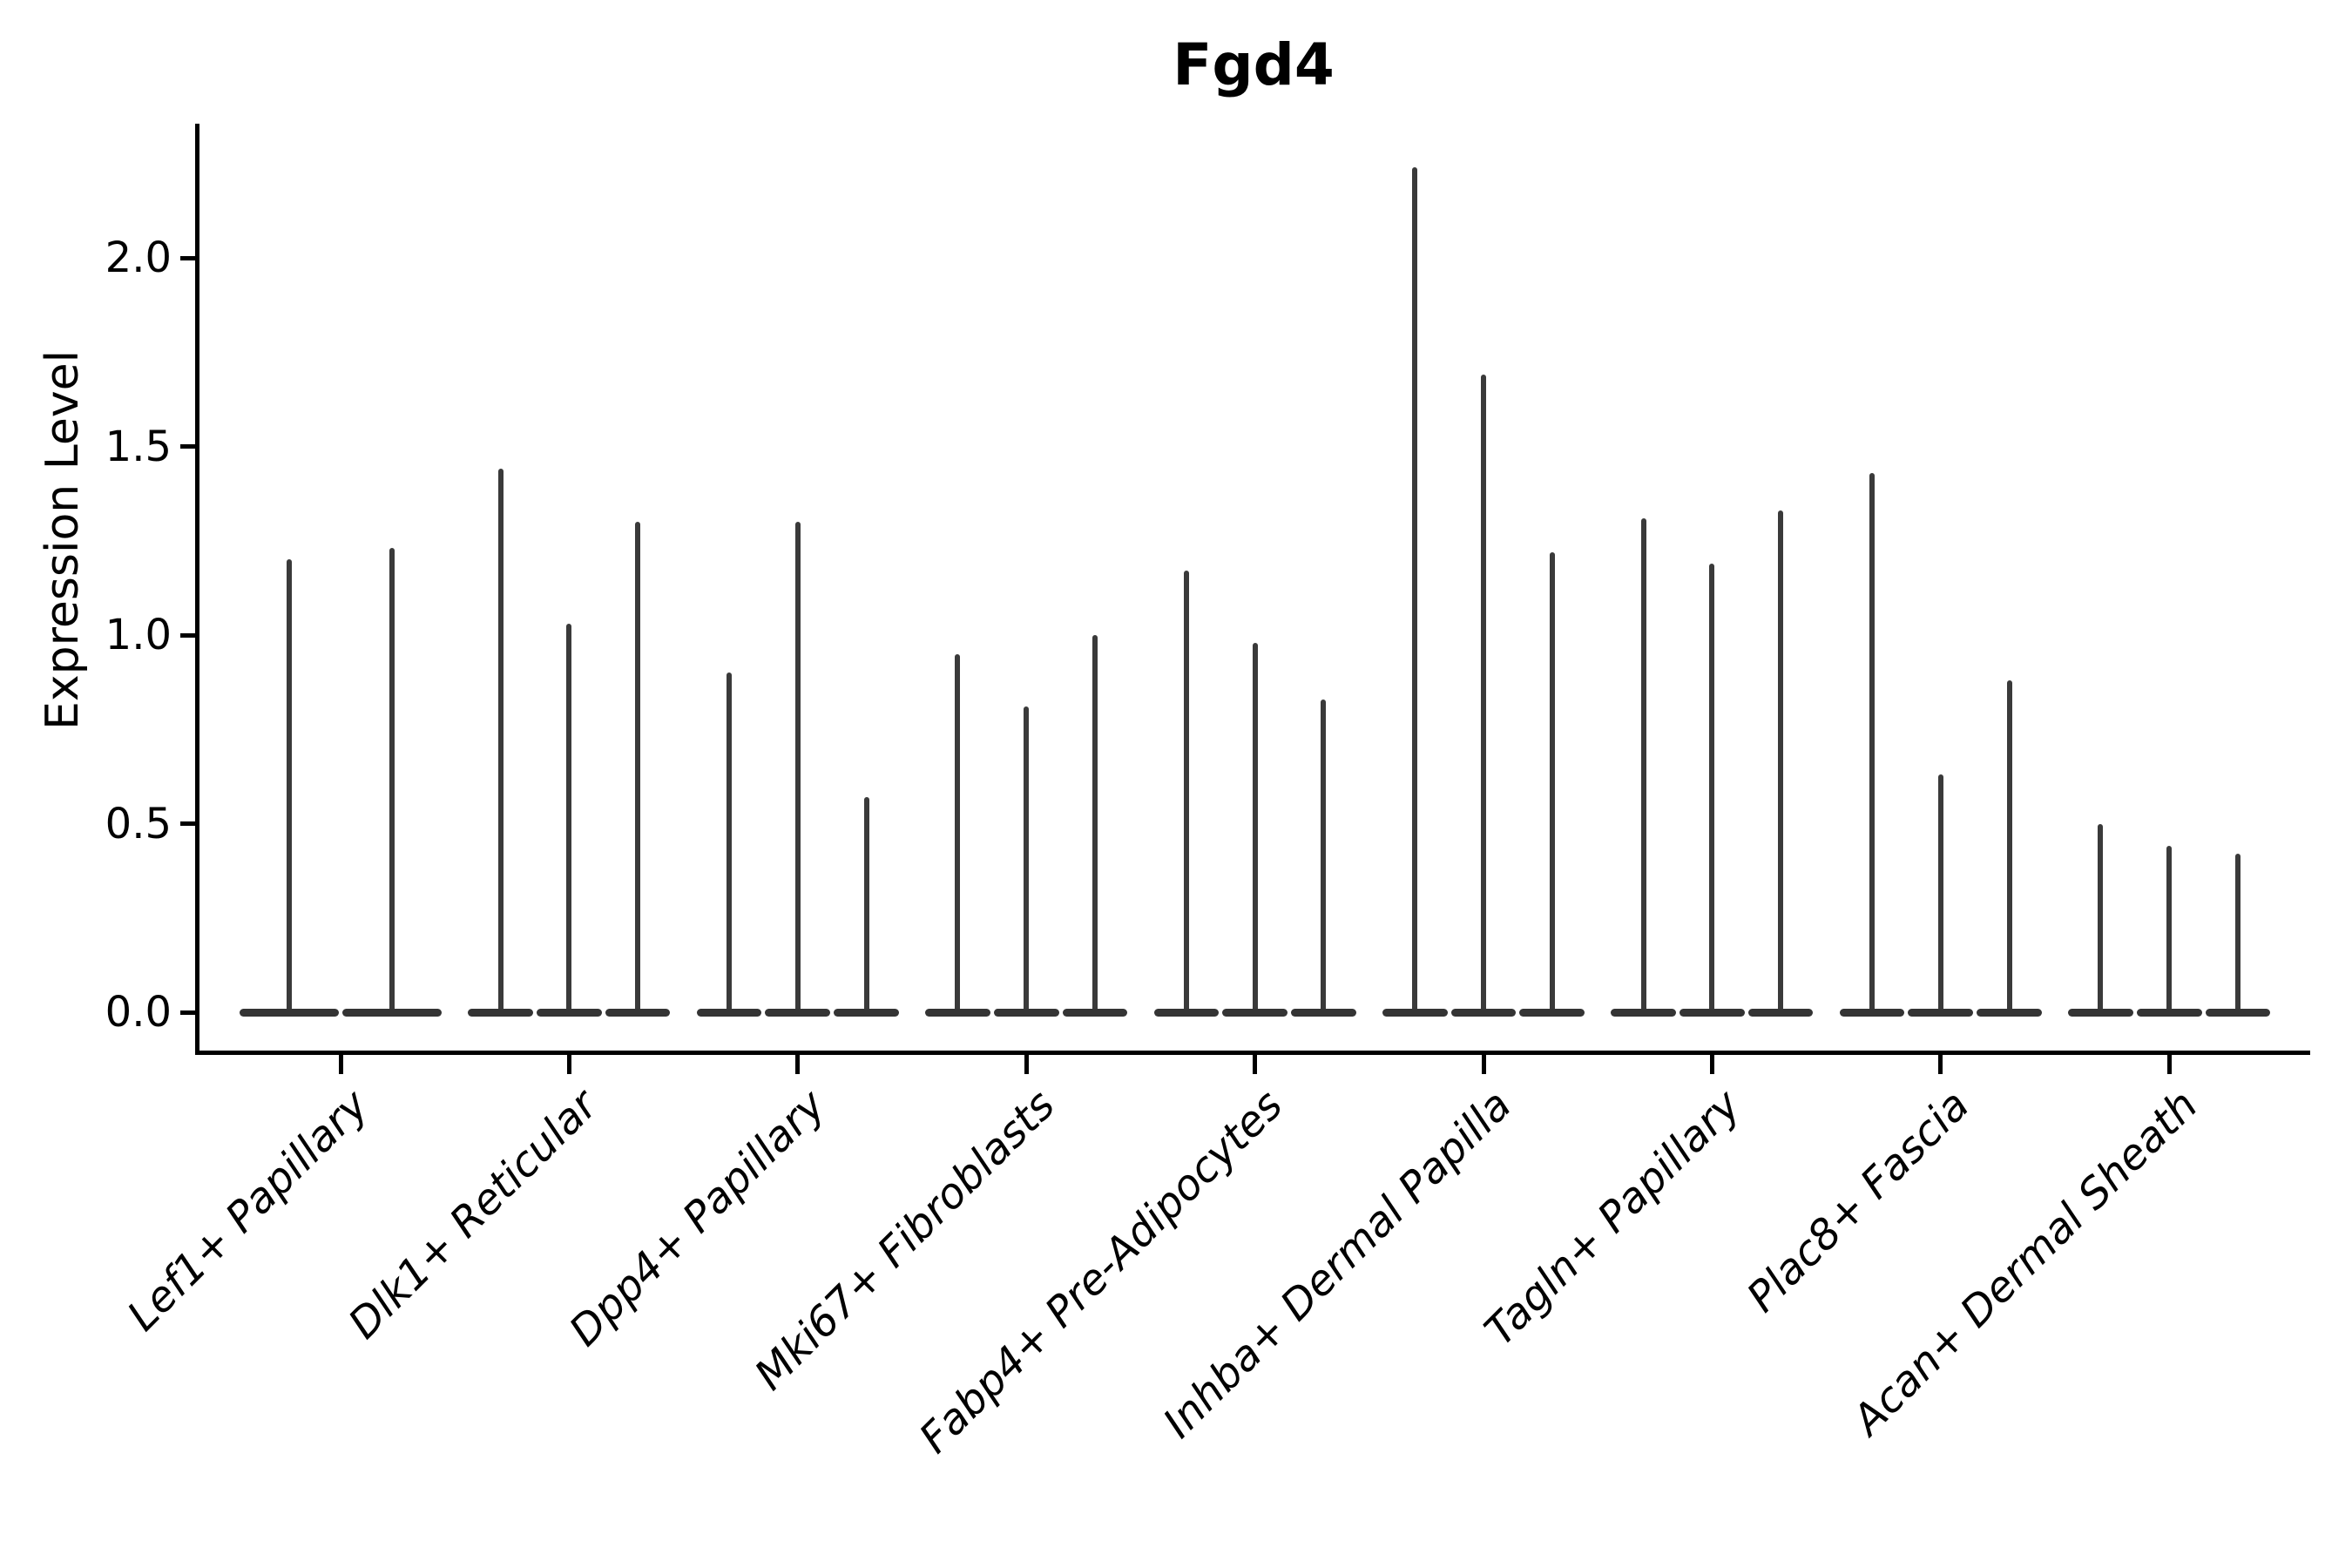  What do you see at coordinates (697, 1218) in the screenshot?
I see `x-tick-label: Dpp4+ Papillary` at bounding box center [697, 1218].